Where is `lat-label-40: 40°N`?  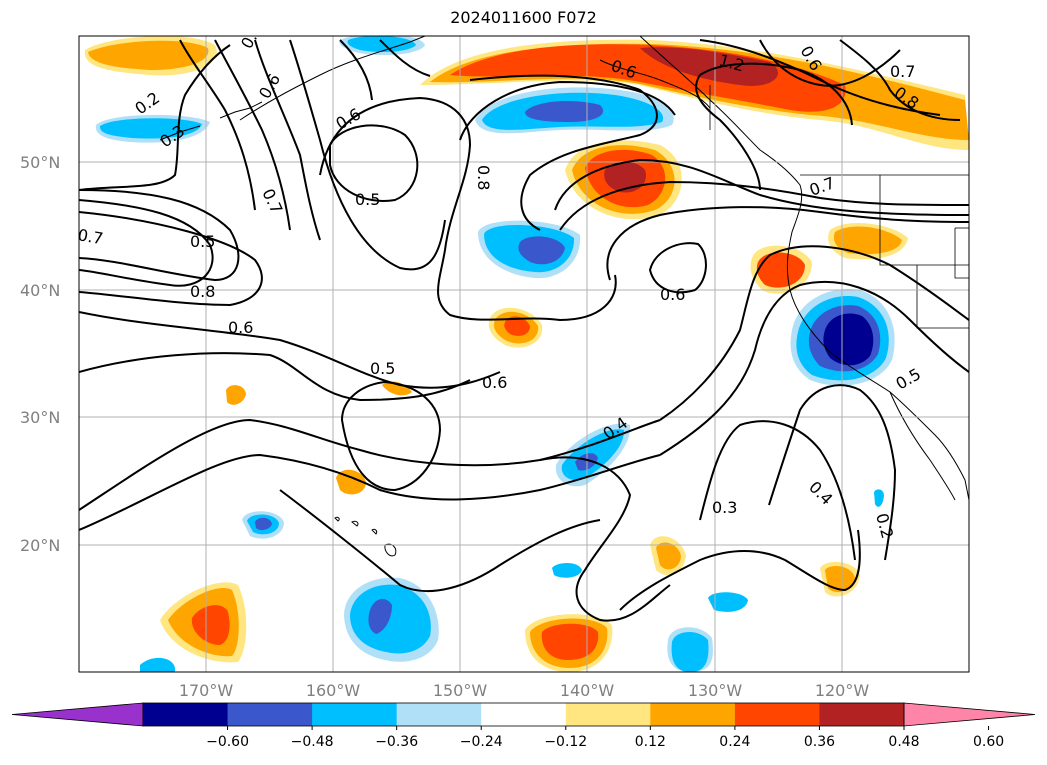
lat-label-40: 40°N is located at coordinates (40, 290).